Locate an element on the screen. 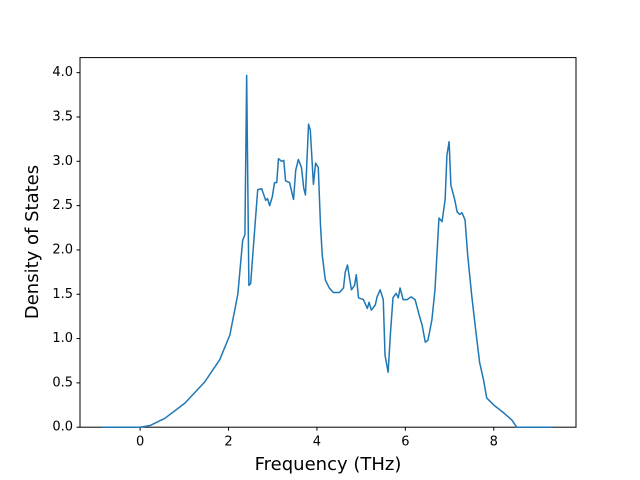 The width and height of the screenshot is (640, 480). y-tick-label: 1.5 is located at coordinates (62, 294).